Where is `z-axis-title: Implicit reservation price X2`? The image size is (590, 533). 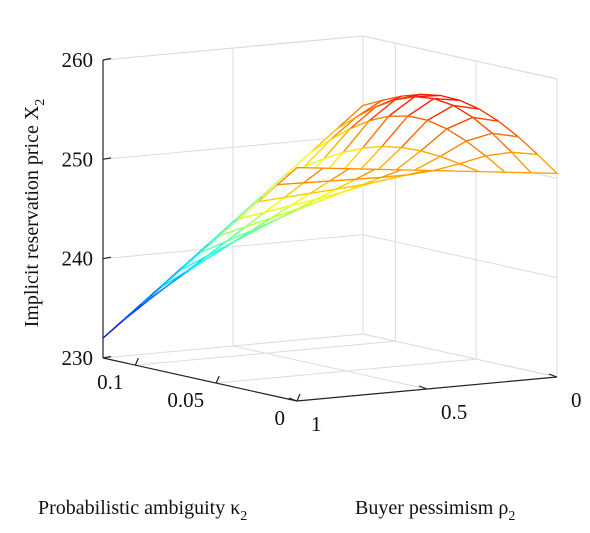
z-axis-title: Implicit reservation price X2 is located at coordinates (34, 213).